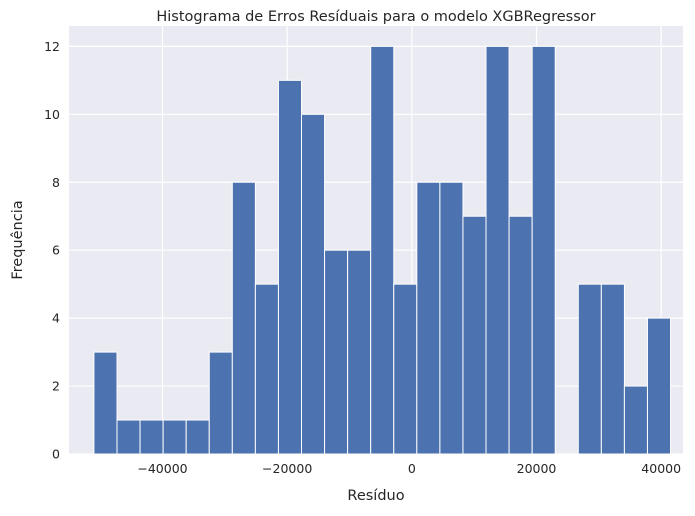 The height and width of the screenshot is (516, 695). What do you see at coordinates (56, 182) in the screenshot?
I see `y-tick-label: 8` at bounding box center [56, 182].